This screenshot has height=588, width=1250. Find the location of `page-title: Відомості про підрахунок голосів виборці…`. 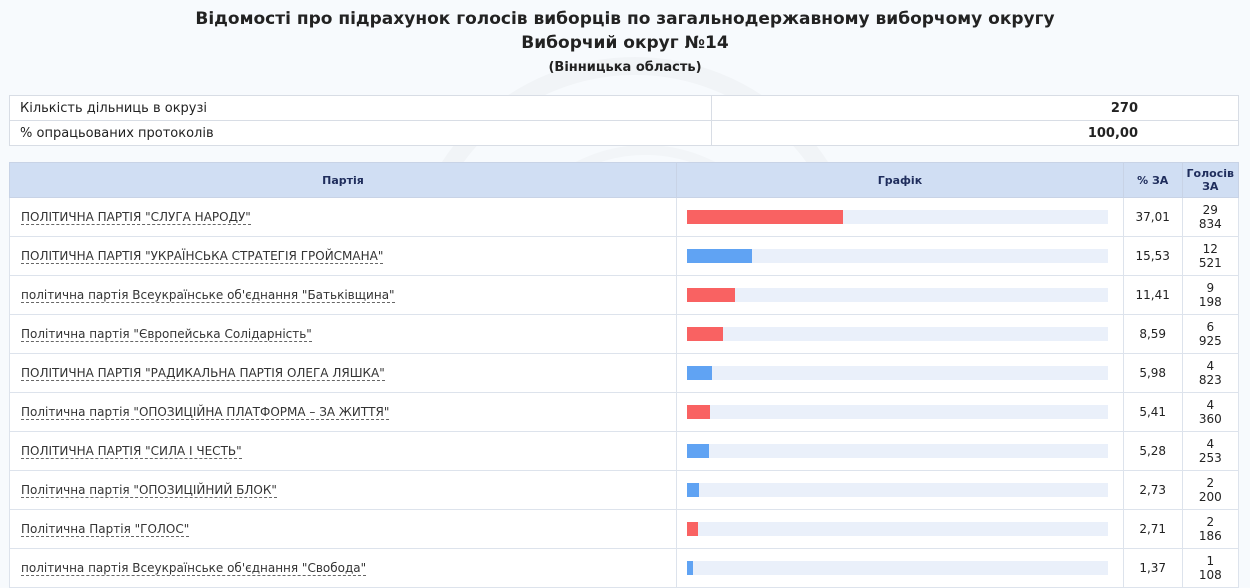

page-title: Відомості про підрахунок голосів виборці… is located at coordinates (625, 19).